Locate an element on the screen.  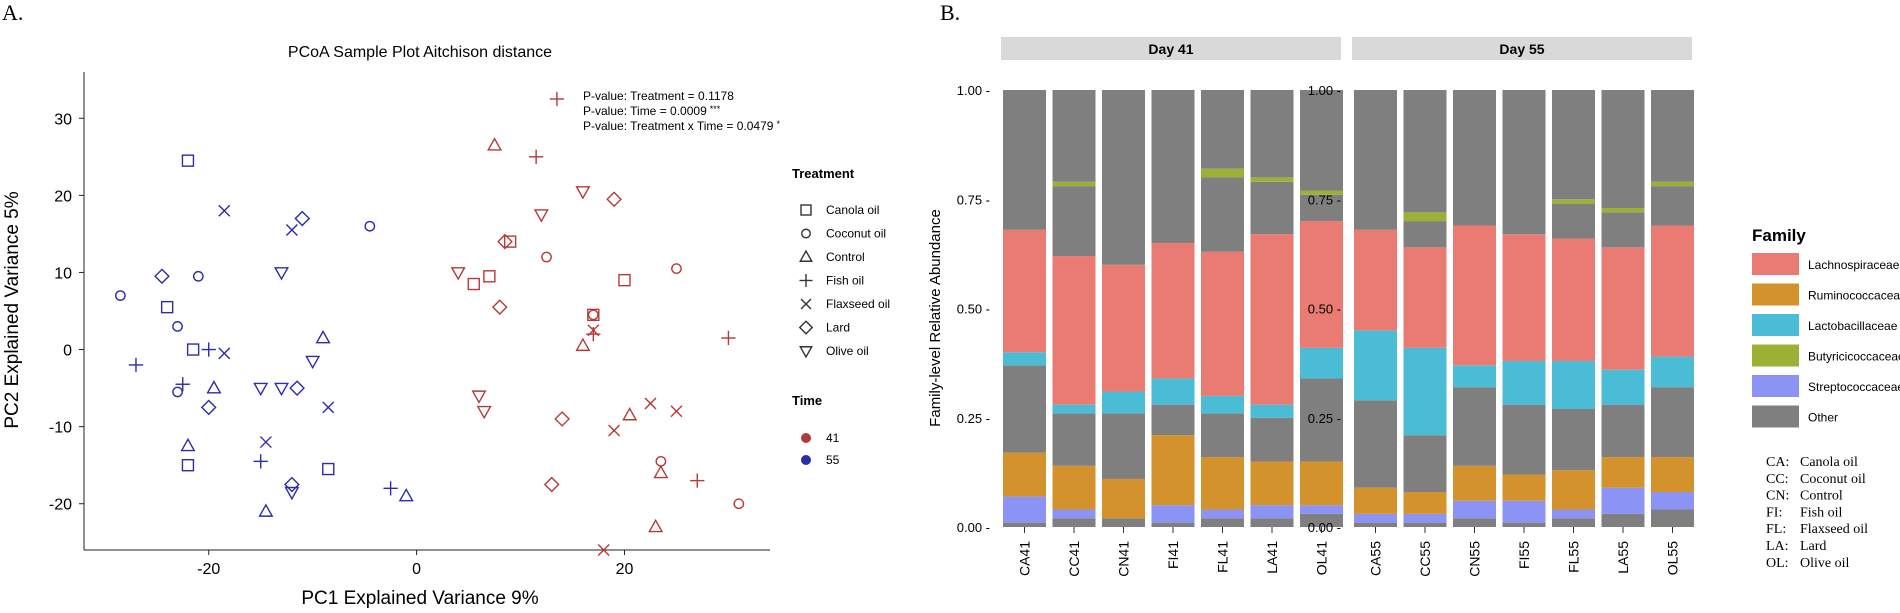
bar-fl55: FL55 is located at coordinates (1573, 331).